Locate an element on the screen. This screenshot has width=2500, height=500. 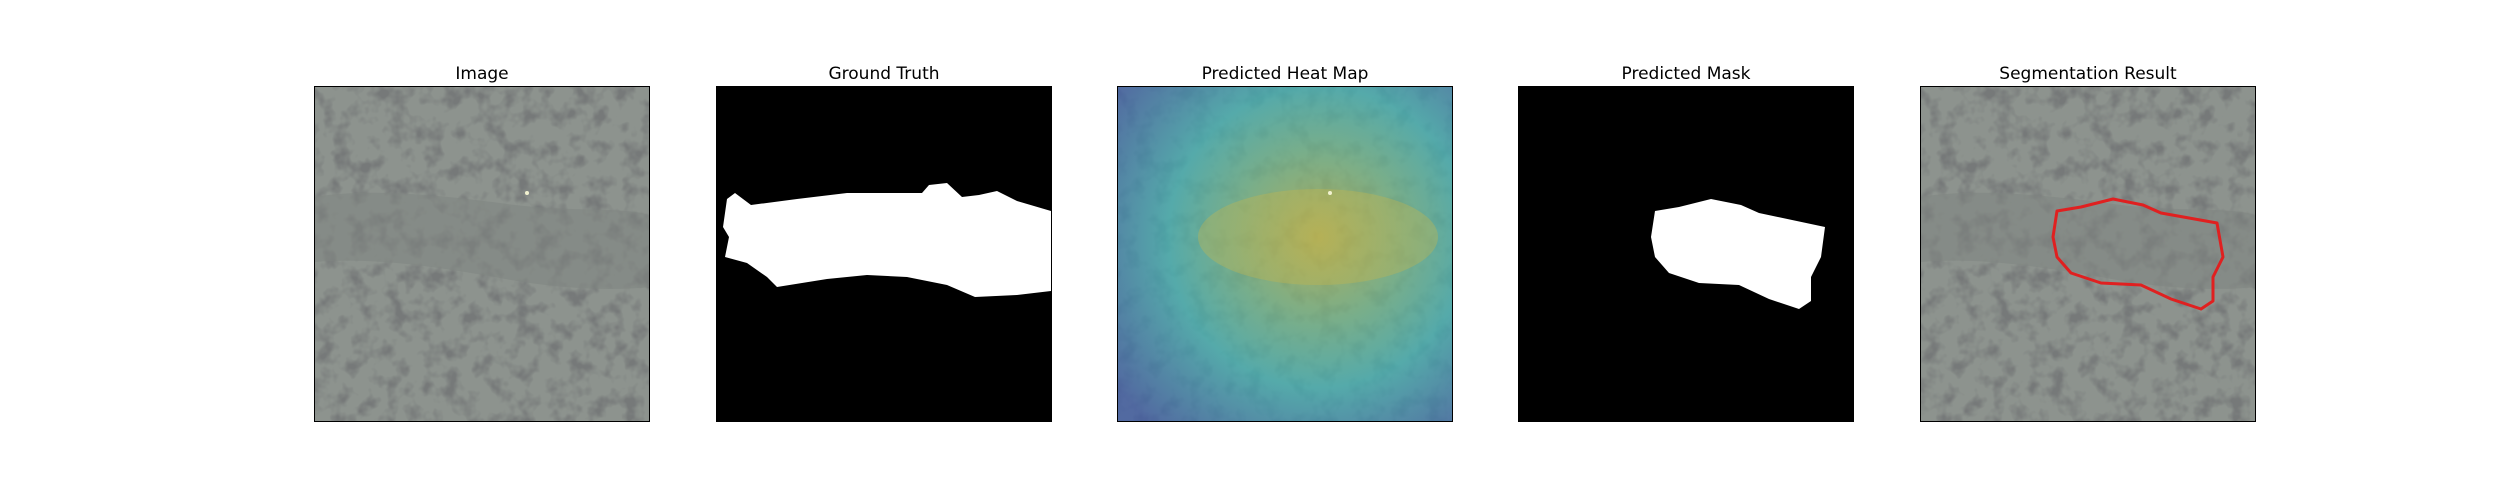
panel-ground-truth: Ground Truth is located at coordinates (884, 243).